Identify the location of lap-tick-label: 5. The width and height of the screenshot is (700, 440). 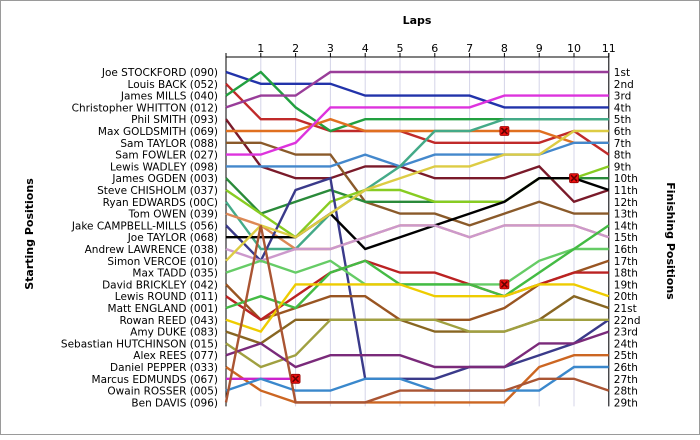
(400, 48).